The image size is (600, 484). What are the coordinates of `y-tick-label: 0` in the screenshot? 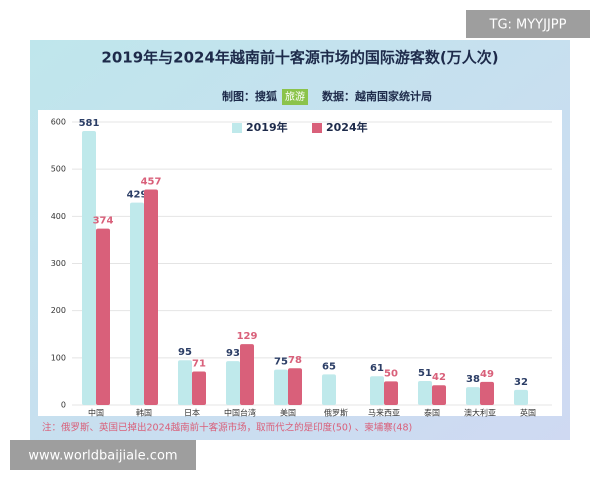 It's located at (63, 405).